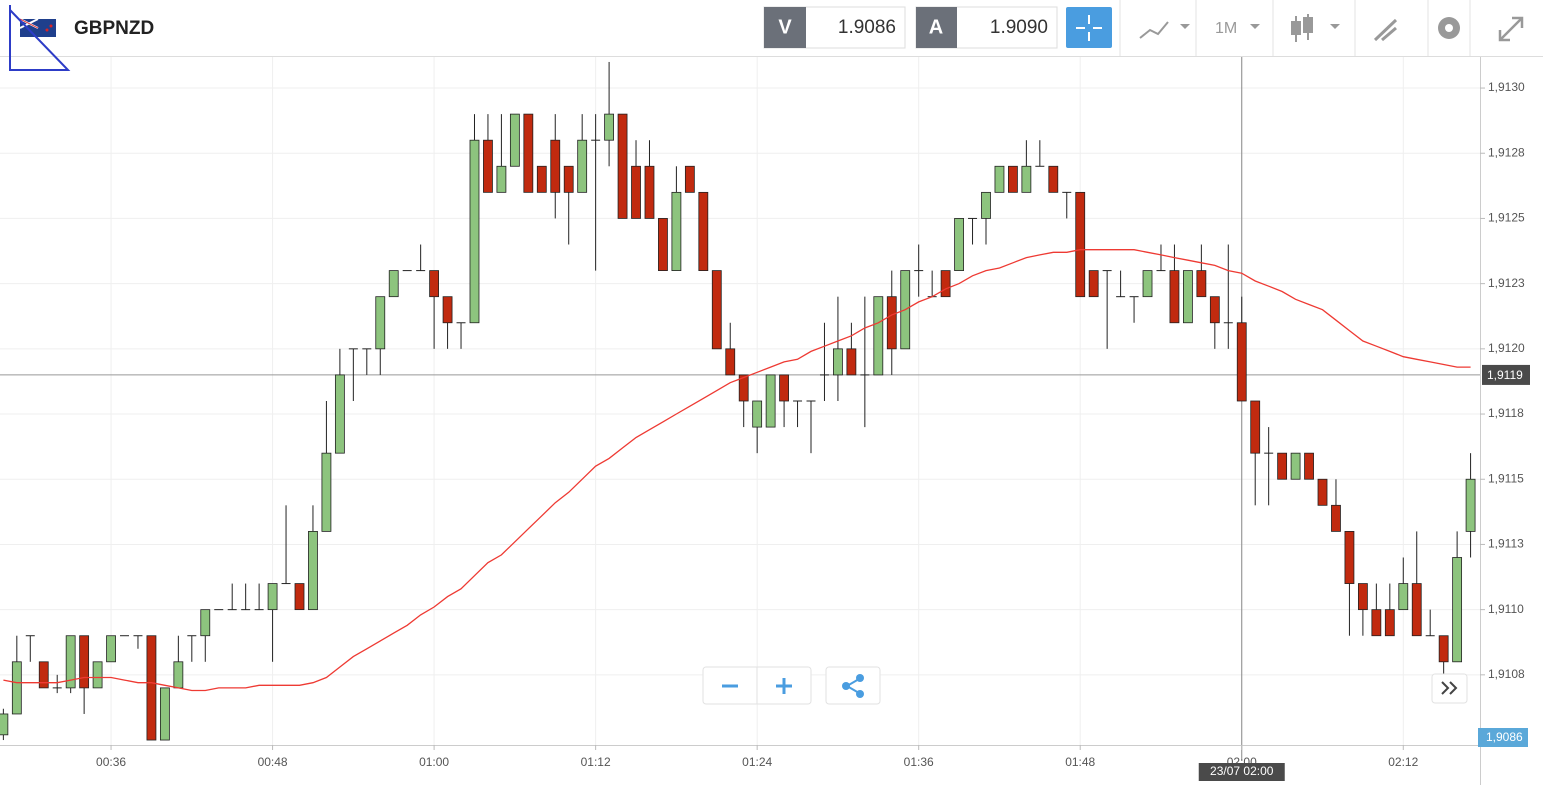 The height and width of the screenshot is (785, 1543). I want to click on crosshair-y-label: 1,9119, so click(1505, 375).